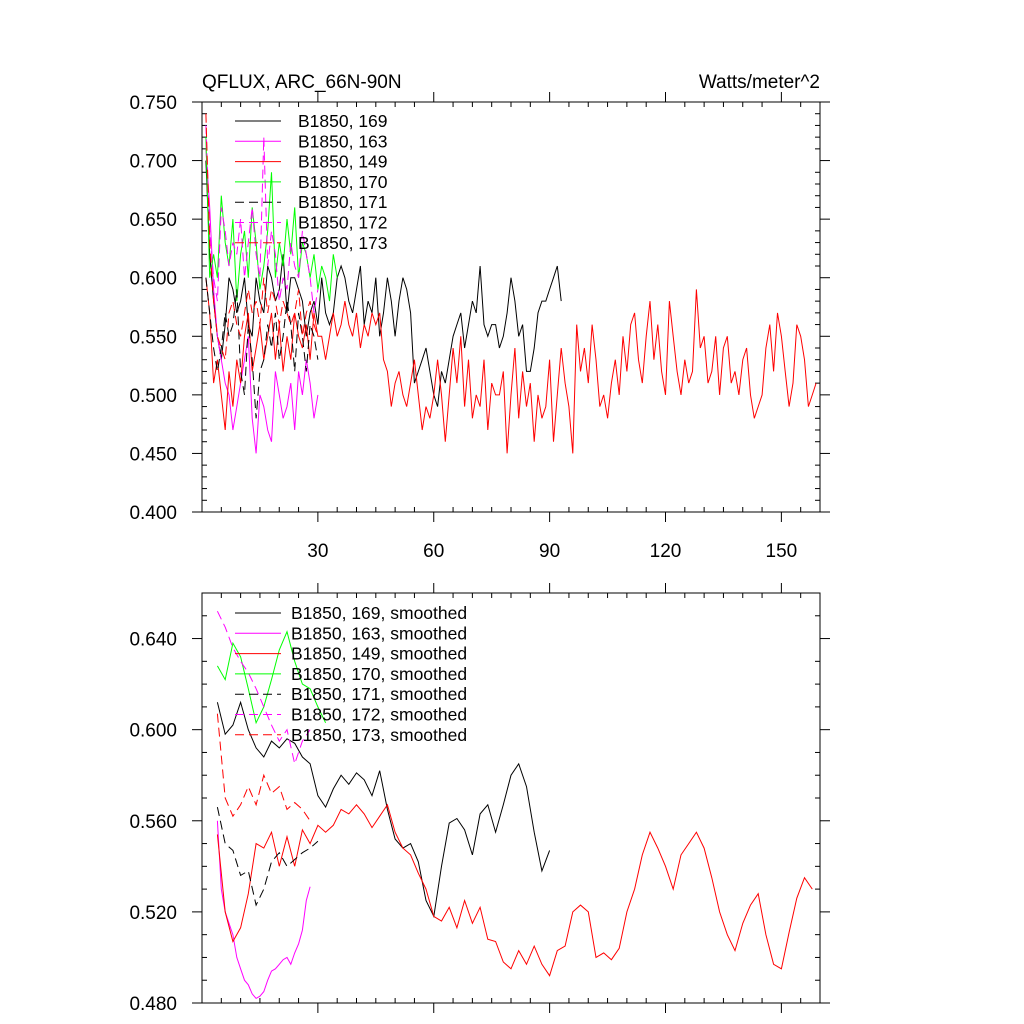 This screenshot has height=1024, width=1024. Describe the element at coordinates (153, 640) in the screenshot. I see `y-tick-label: 0.640` at that location.